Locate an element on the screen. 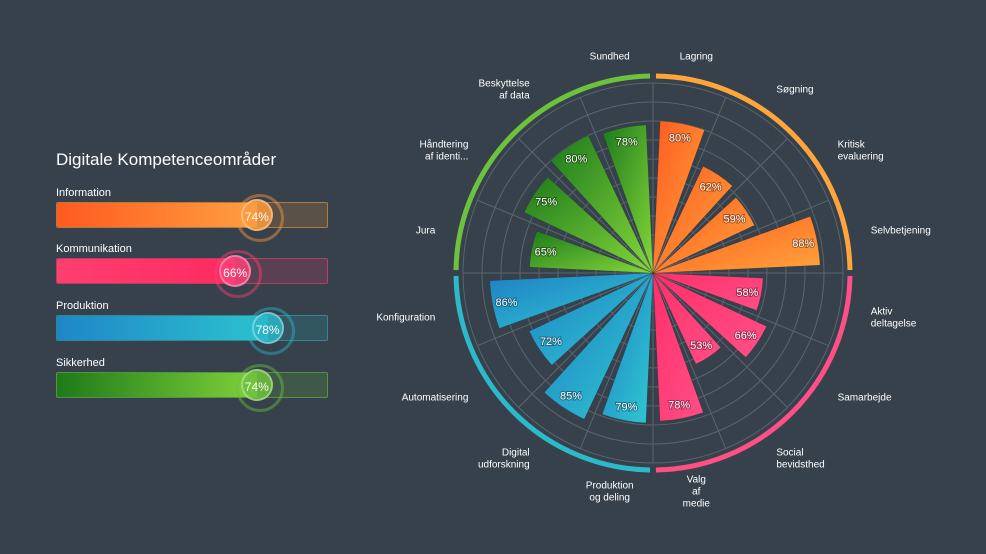 This screenshot has height=554, width=986. category-label: Lagring is located at coordinates (696, 56).